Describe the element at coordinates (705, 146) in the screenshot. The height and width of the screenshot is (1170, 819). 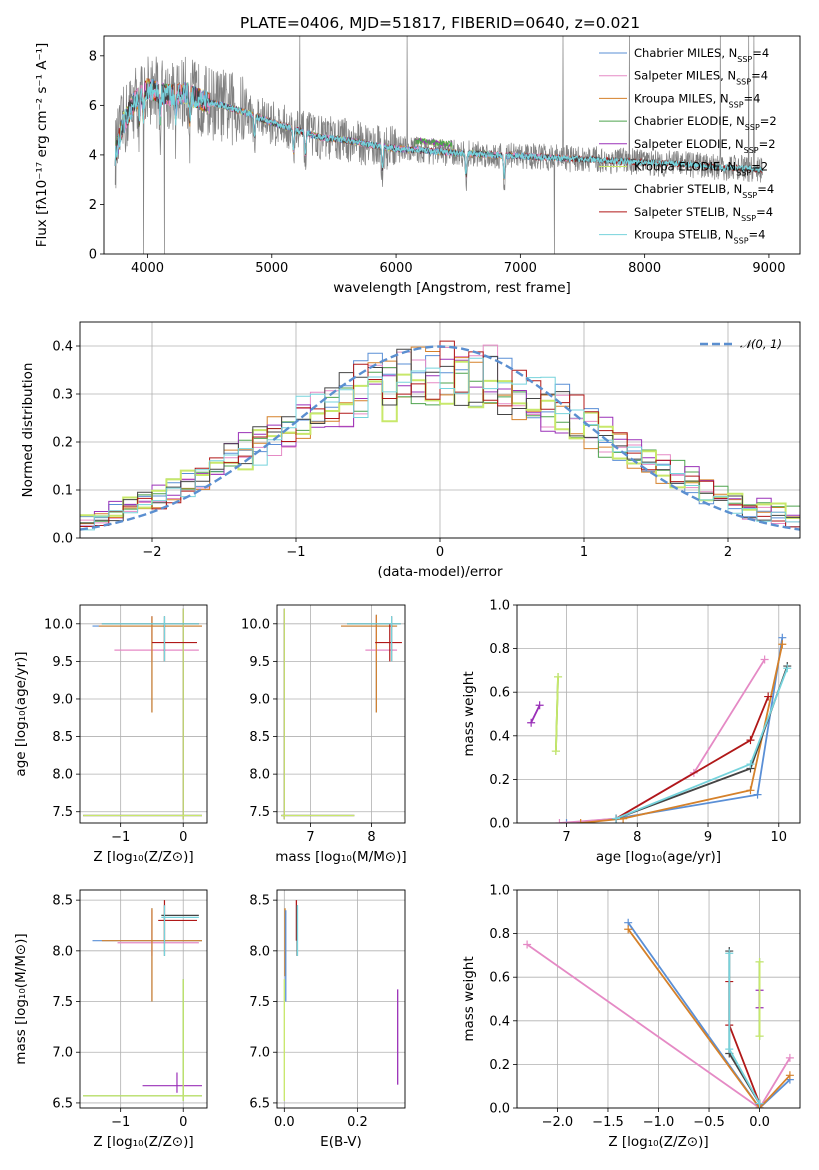
I see `legend-entry: Salpeter ELODIE, NSSP=2` at that location.